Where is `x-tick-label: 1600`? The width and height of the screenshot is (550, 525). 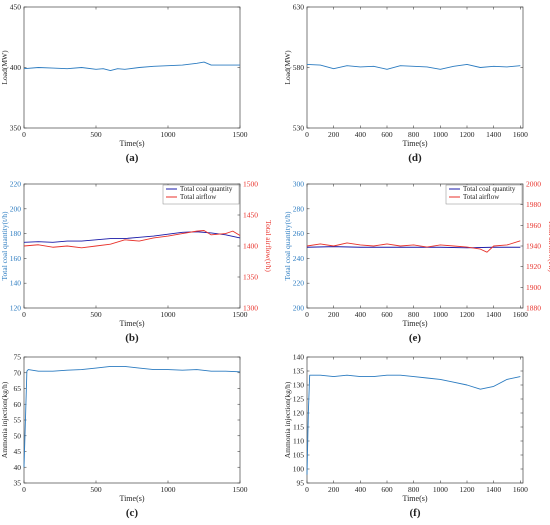
x-tick-label: 1600 is located at coordinates (520, 314).